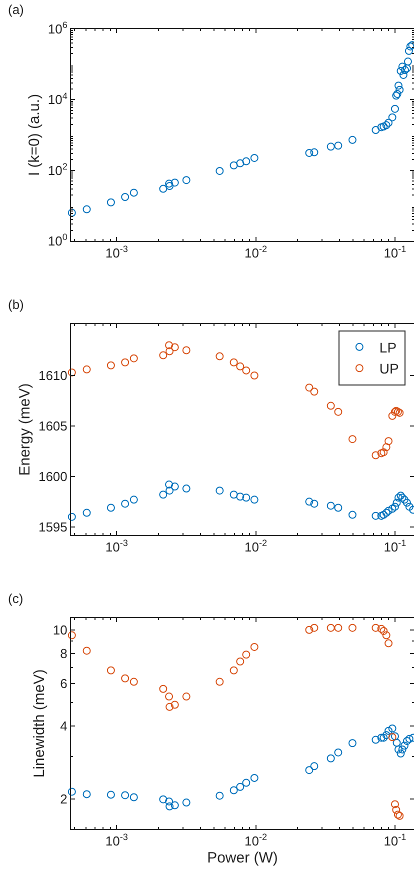 The image size is (414, 895). What do you see at coordinates (58, 240) in the screenshot?
I see `y-tick-label: 10$^{0}$` at bounding box center [58, 240].